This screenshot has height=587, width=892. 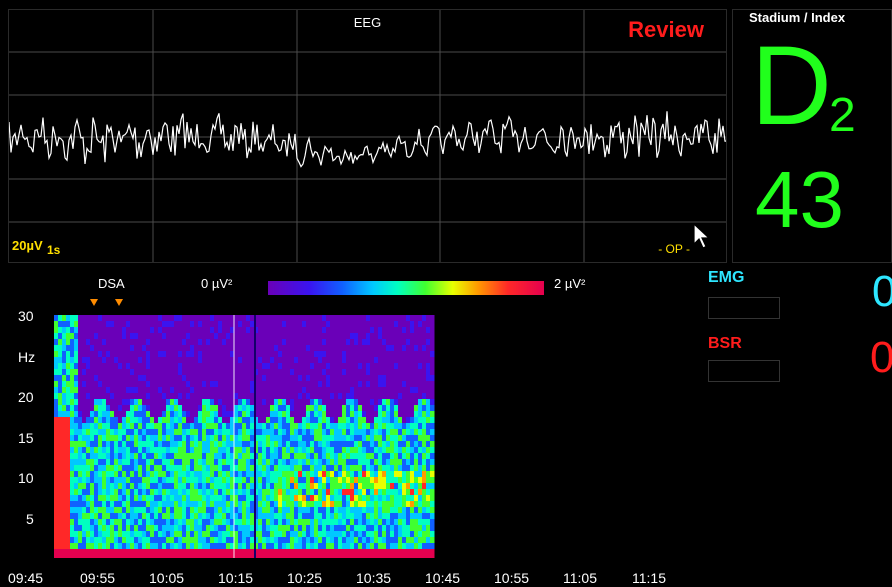 What do you see at coordinates (666, 29) in the screenshot?
I see `review-mode-label: Review` at bounding box center [666, 29].